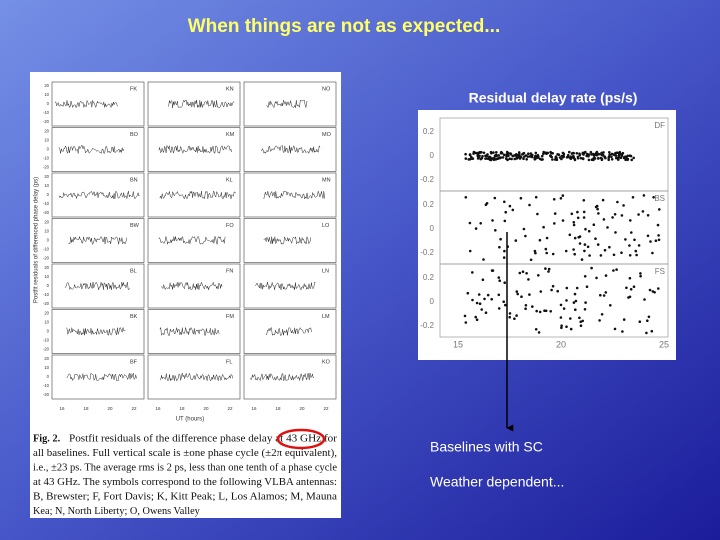 The width and height of the screenshot is (720, 540). What do you see at coordinates (46, 340) in the screenshot?
I see `y-tick-label: -10` at bounding box center [46, 340].